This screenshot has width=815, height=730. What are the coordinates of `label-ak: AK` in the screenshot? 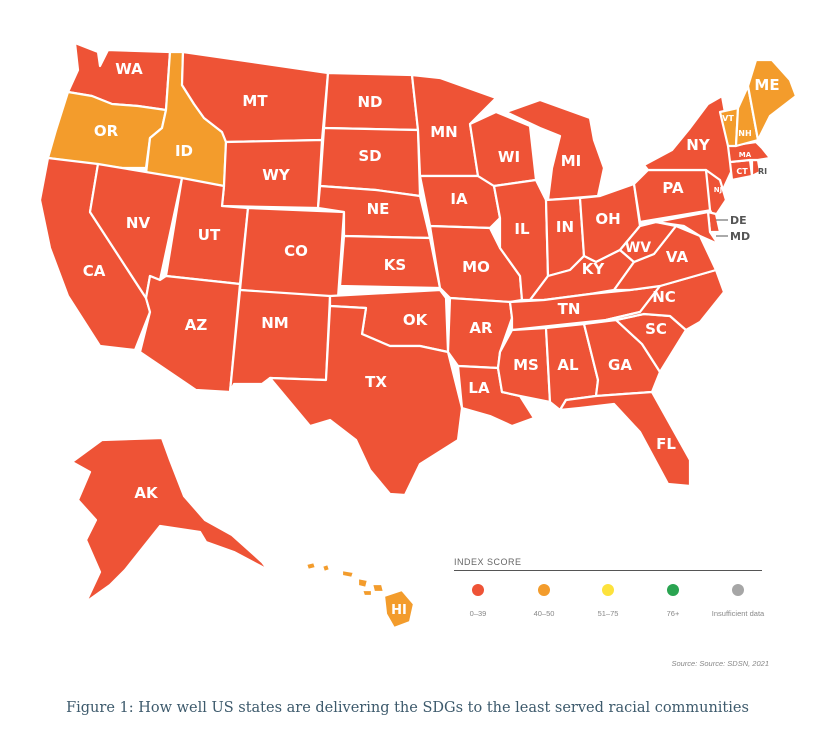 It's located at (146, 493).